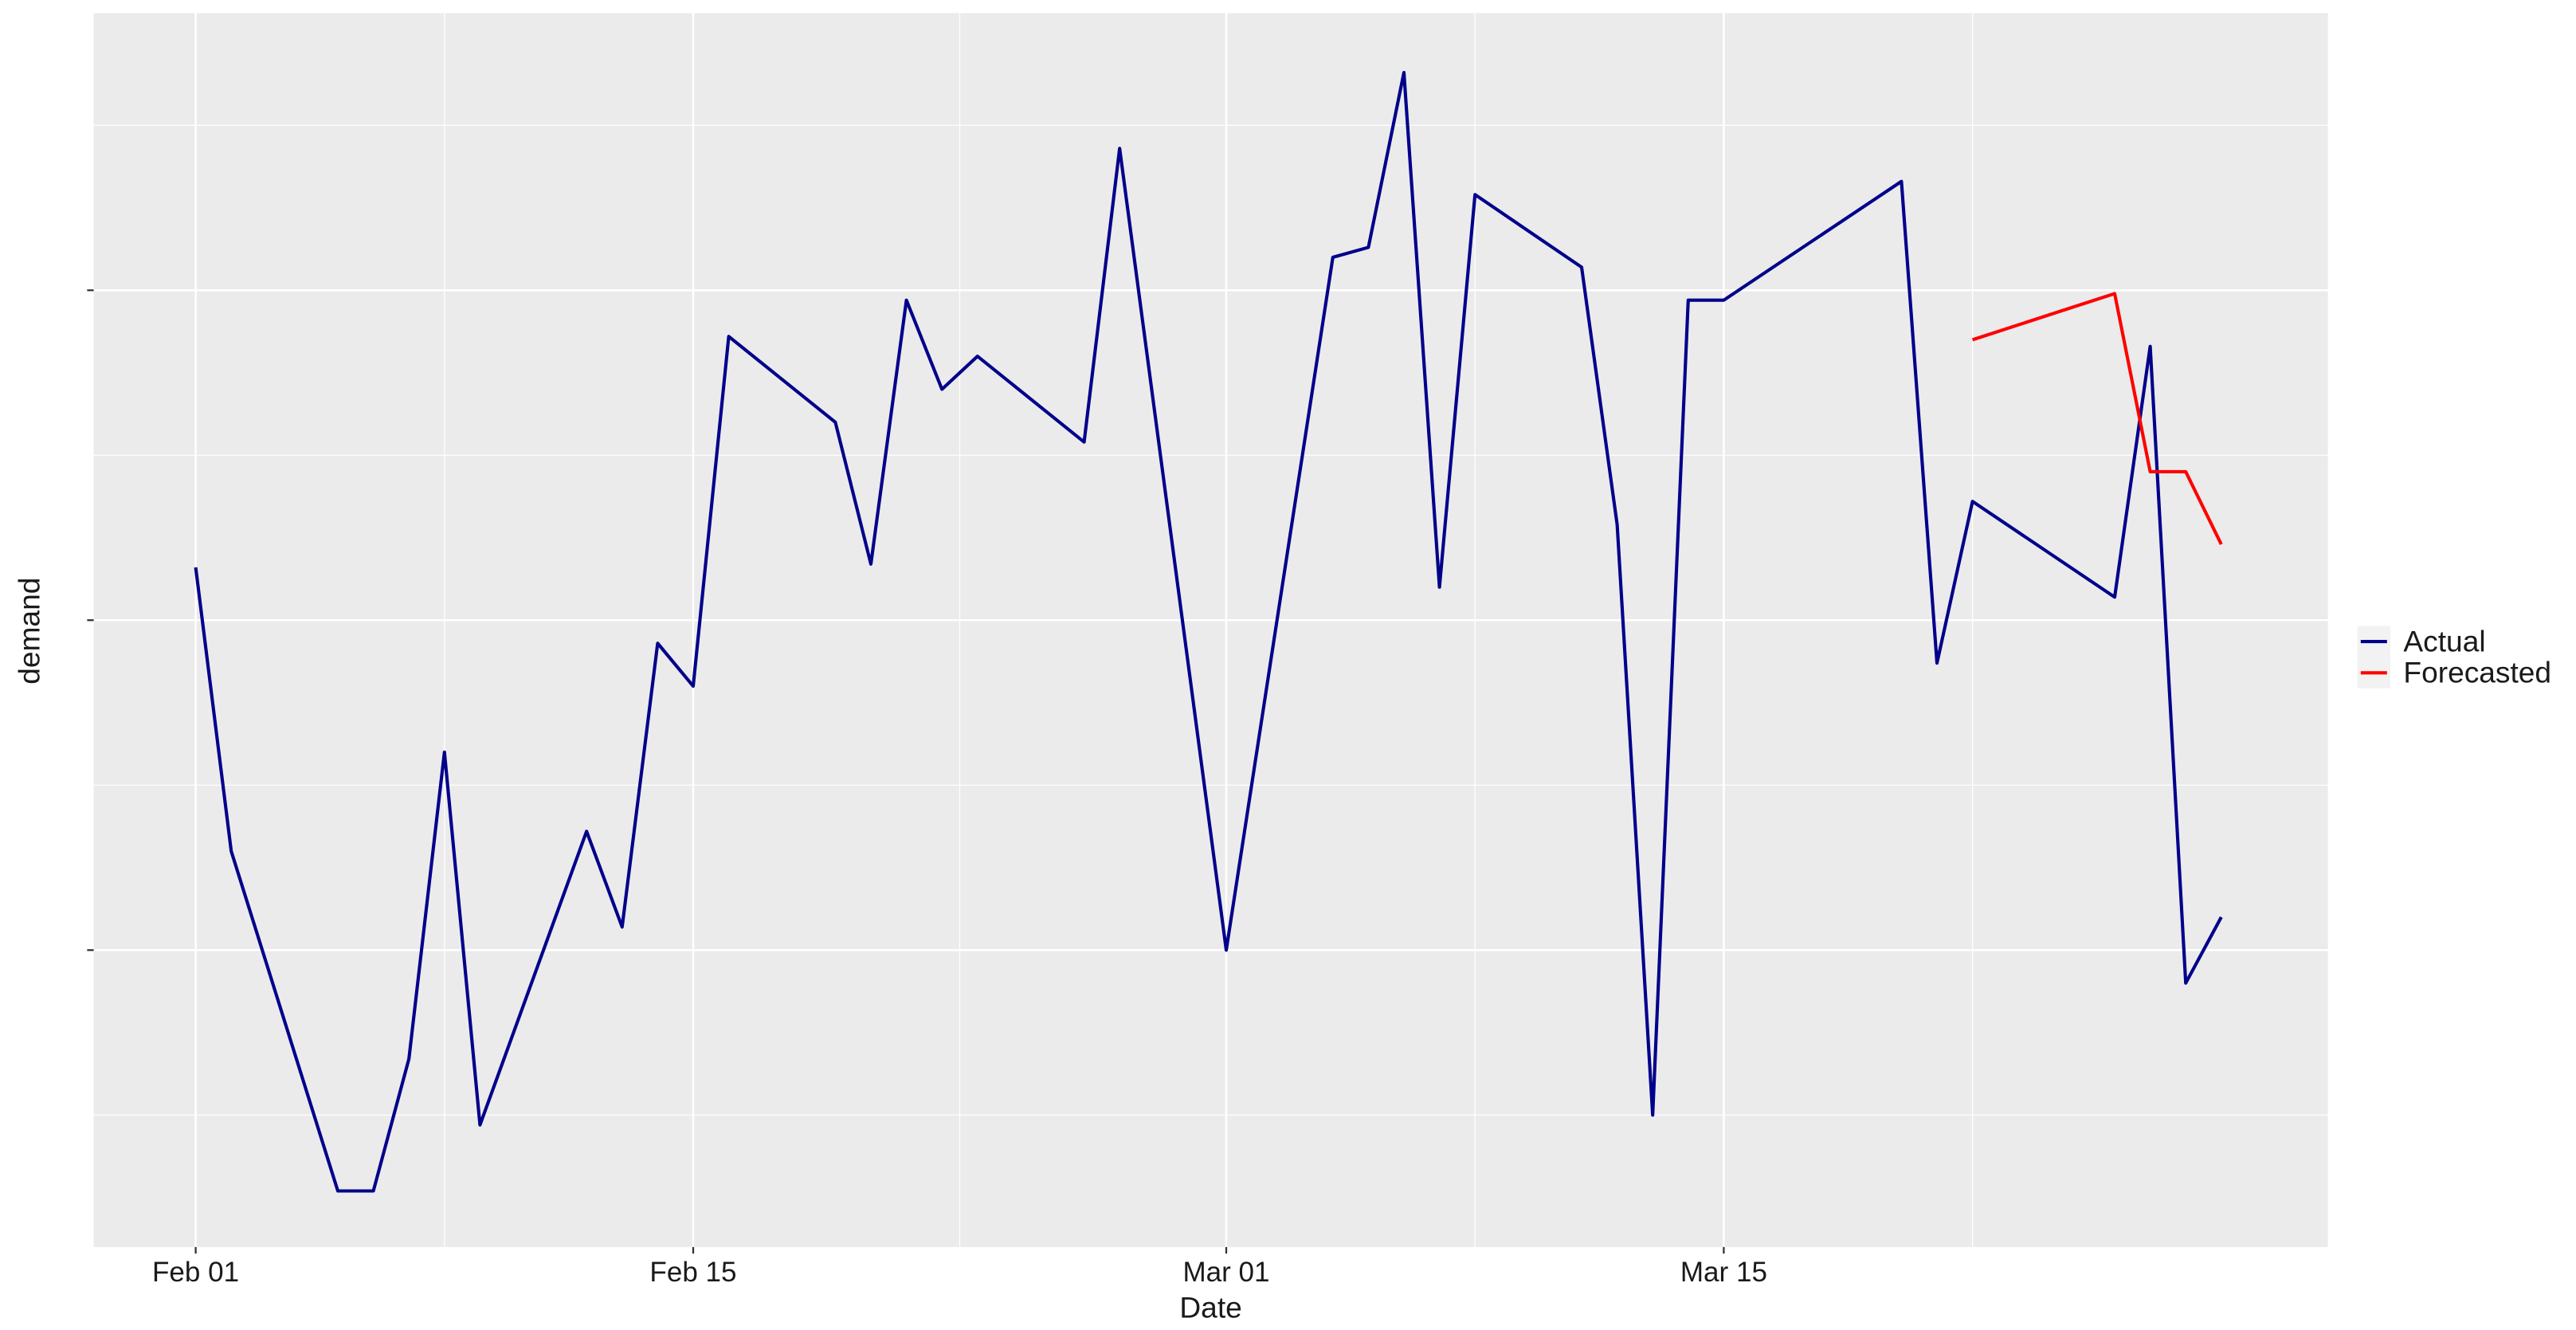 This screenshot has width=2576, height=1330. What do you see at coordinates (2477, 672) in the screenshot?
I see `legend-label: Forecasted` at bounding box center [2477, 672].